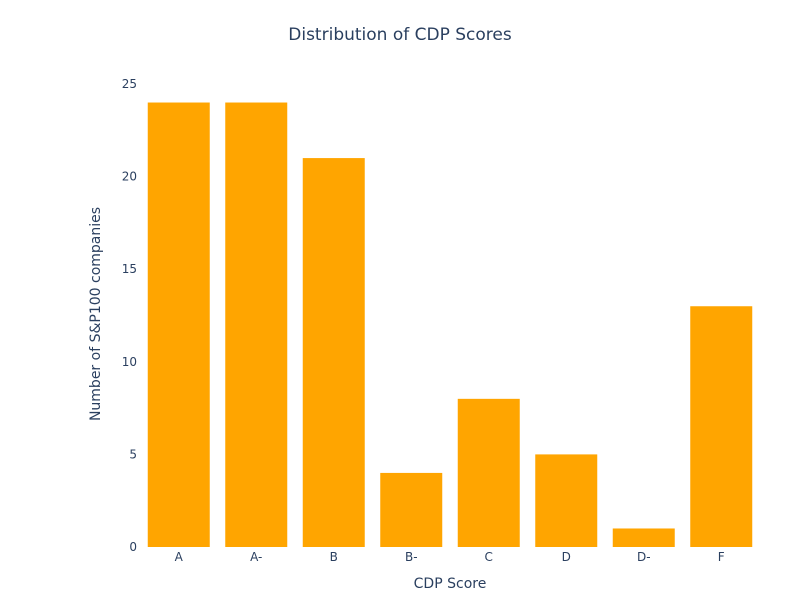  What do you see at coordinates (178, 325) in the screenshot?
I see `bar-A` at bounding box center [178, 325].